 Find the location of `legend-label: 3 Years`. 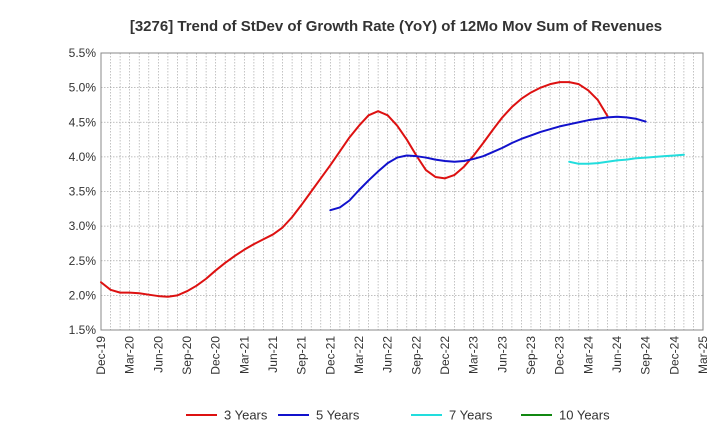

legend-label: 3 Years is located at coordinates (246, 415).